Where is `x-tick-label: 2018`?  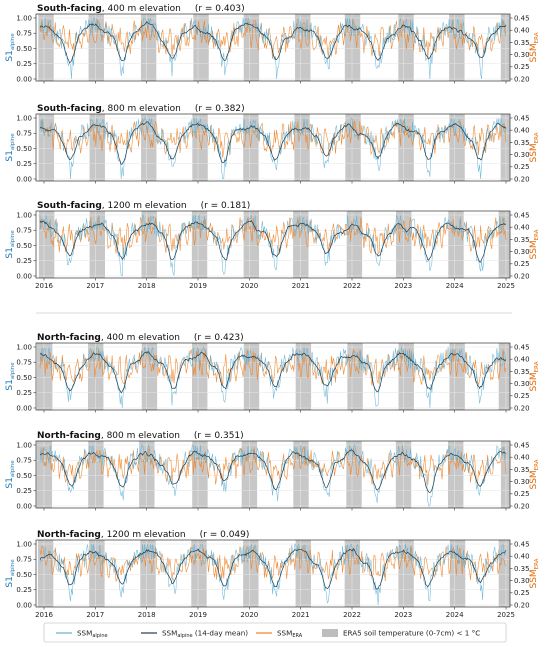
x-tick-label: 2018 is located at coordinates (147, 615).